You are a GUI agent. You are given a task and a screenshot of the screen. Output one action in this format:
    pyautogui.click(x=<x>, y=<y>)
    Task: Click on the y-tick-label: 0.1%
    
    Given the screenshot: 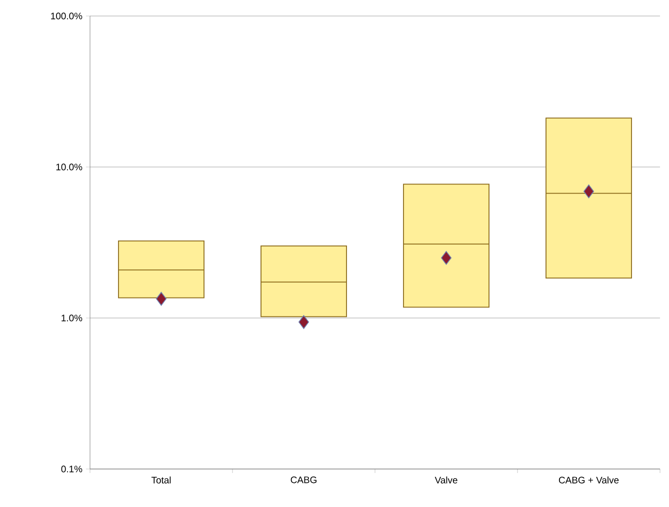 What is the action you would take?
    pyautogui.click(x=71, y=469)
    